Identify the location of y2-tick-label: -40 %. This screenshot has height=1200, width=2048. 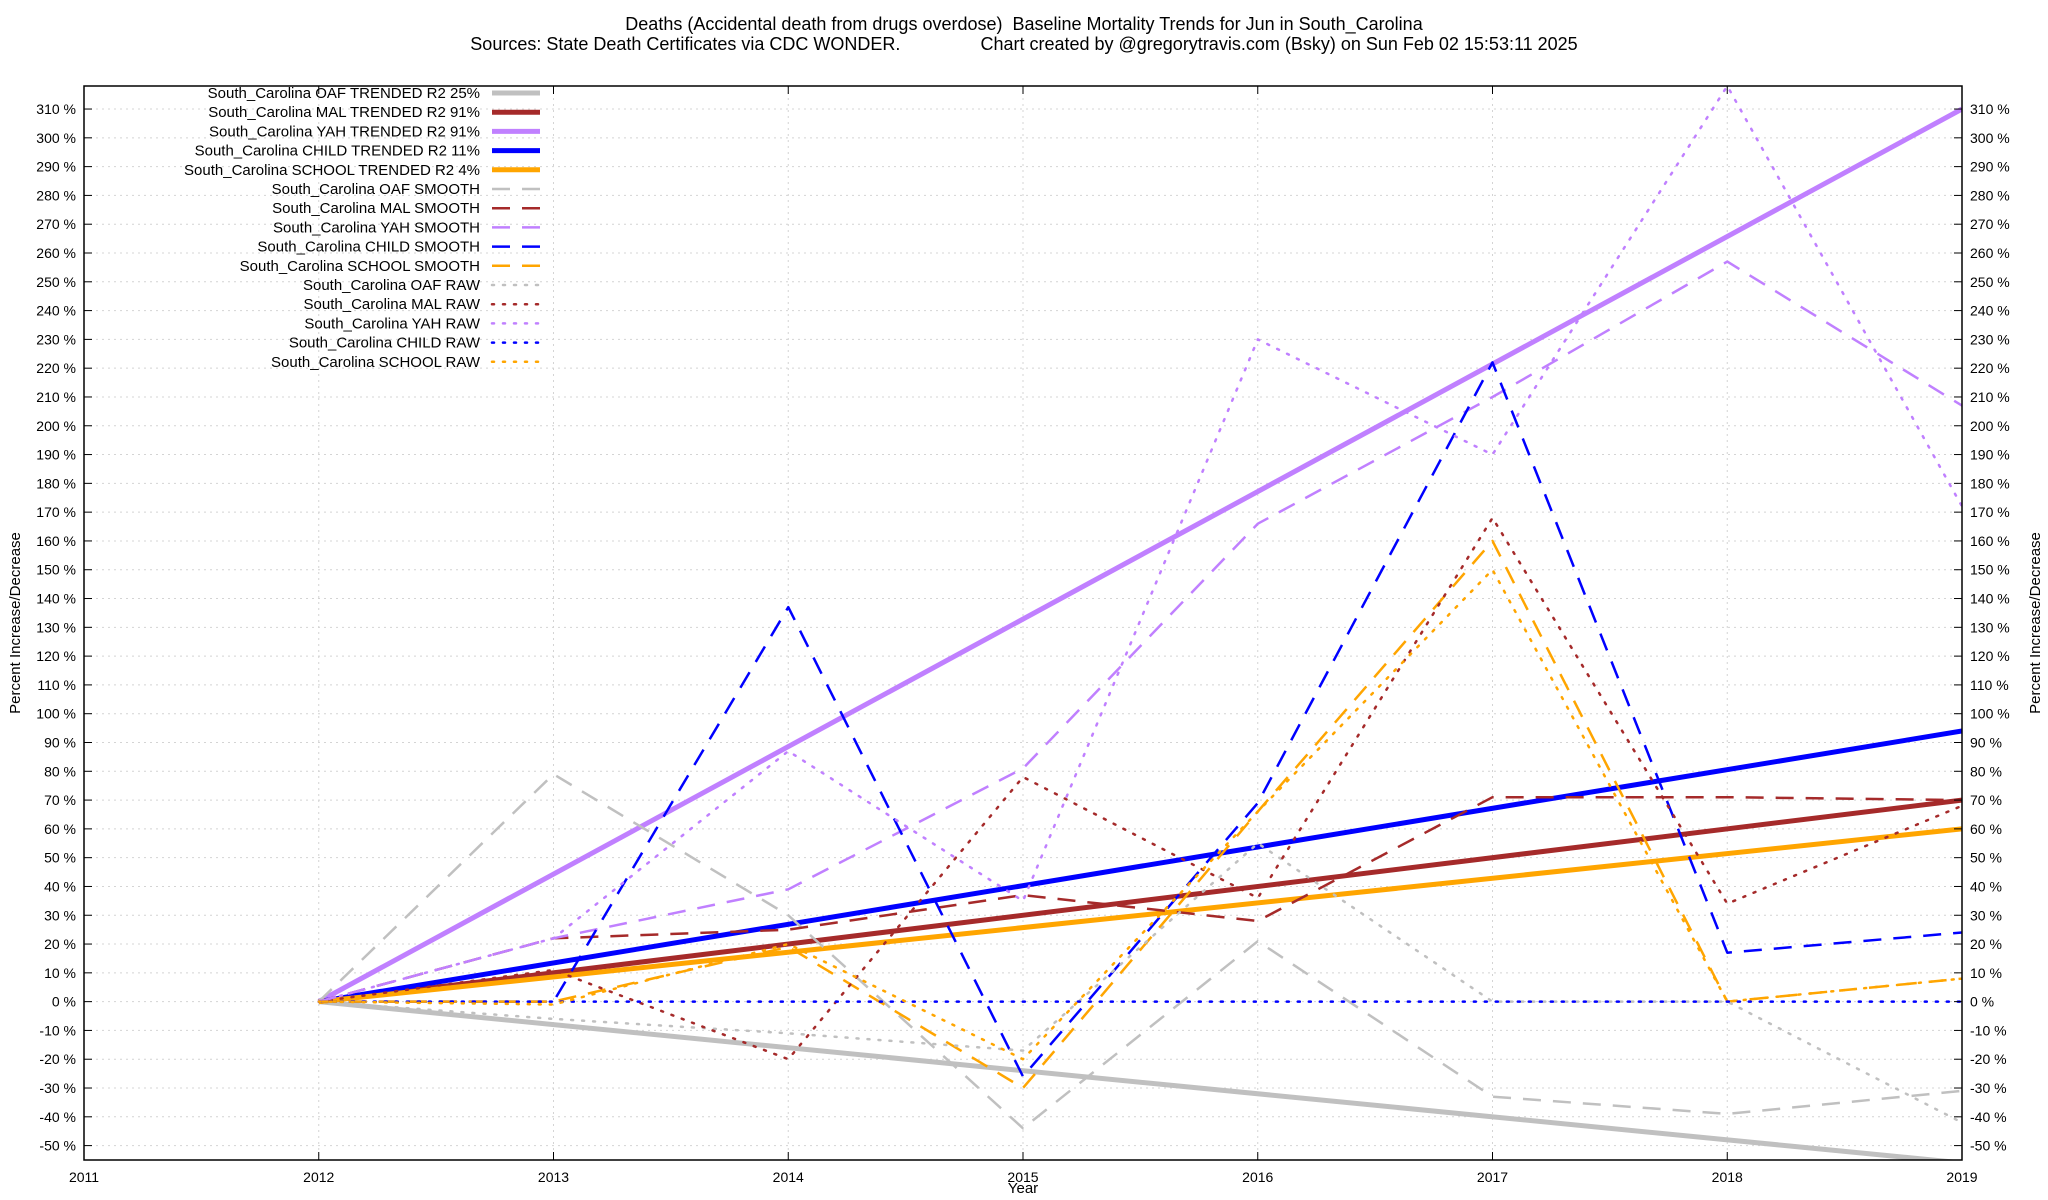
(1988, 1117).